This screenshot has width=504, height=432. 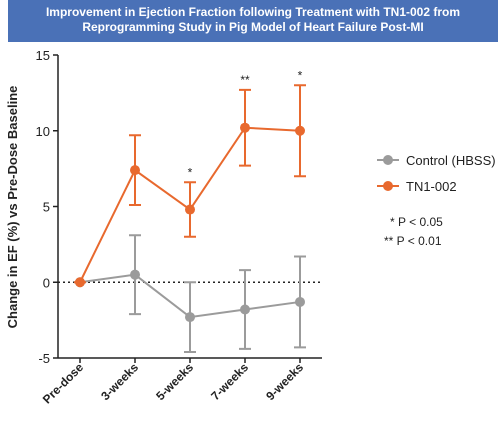 What do you see at coordinates (413, 241) in the screenshot?
I see `note: ** P < 0.01` at bounding box center [413, 241].